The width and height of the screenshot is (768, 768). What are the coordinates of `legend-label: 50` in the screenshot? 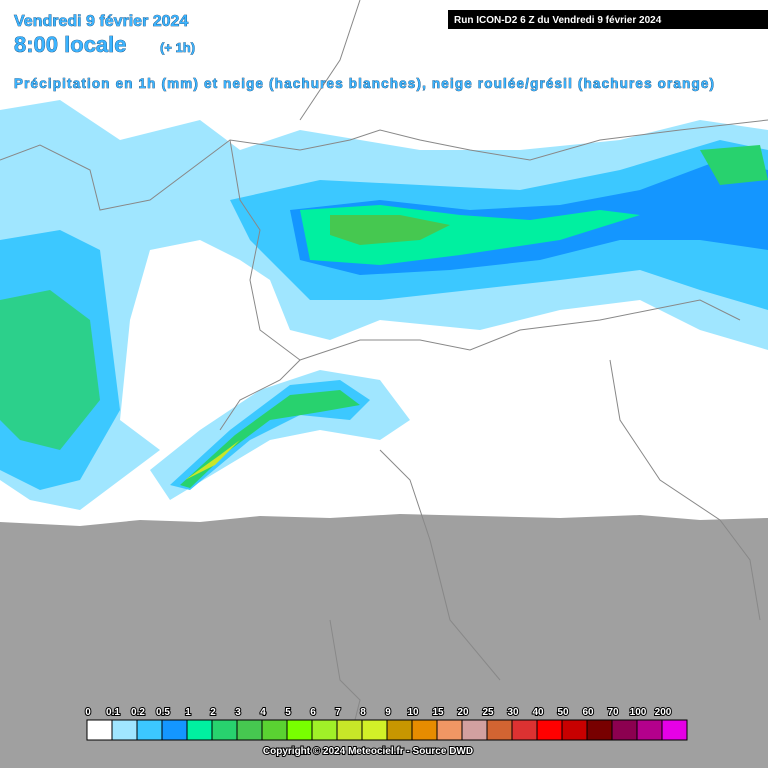 It's located at (563, 712).